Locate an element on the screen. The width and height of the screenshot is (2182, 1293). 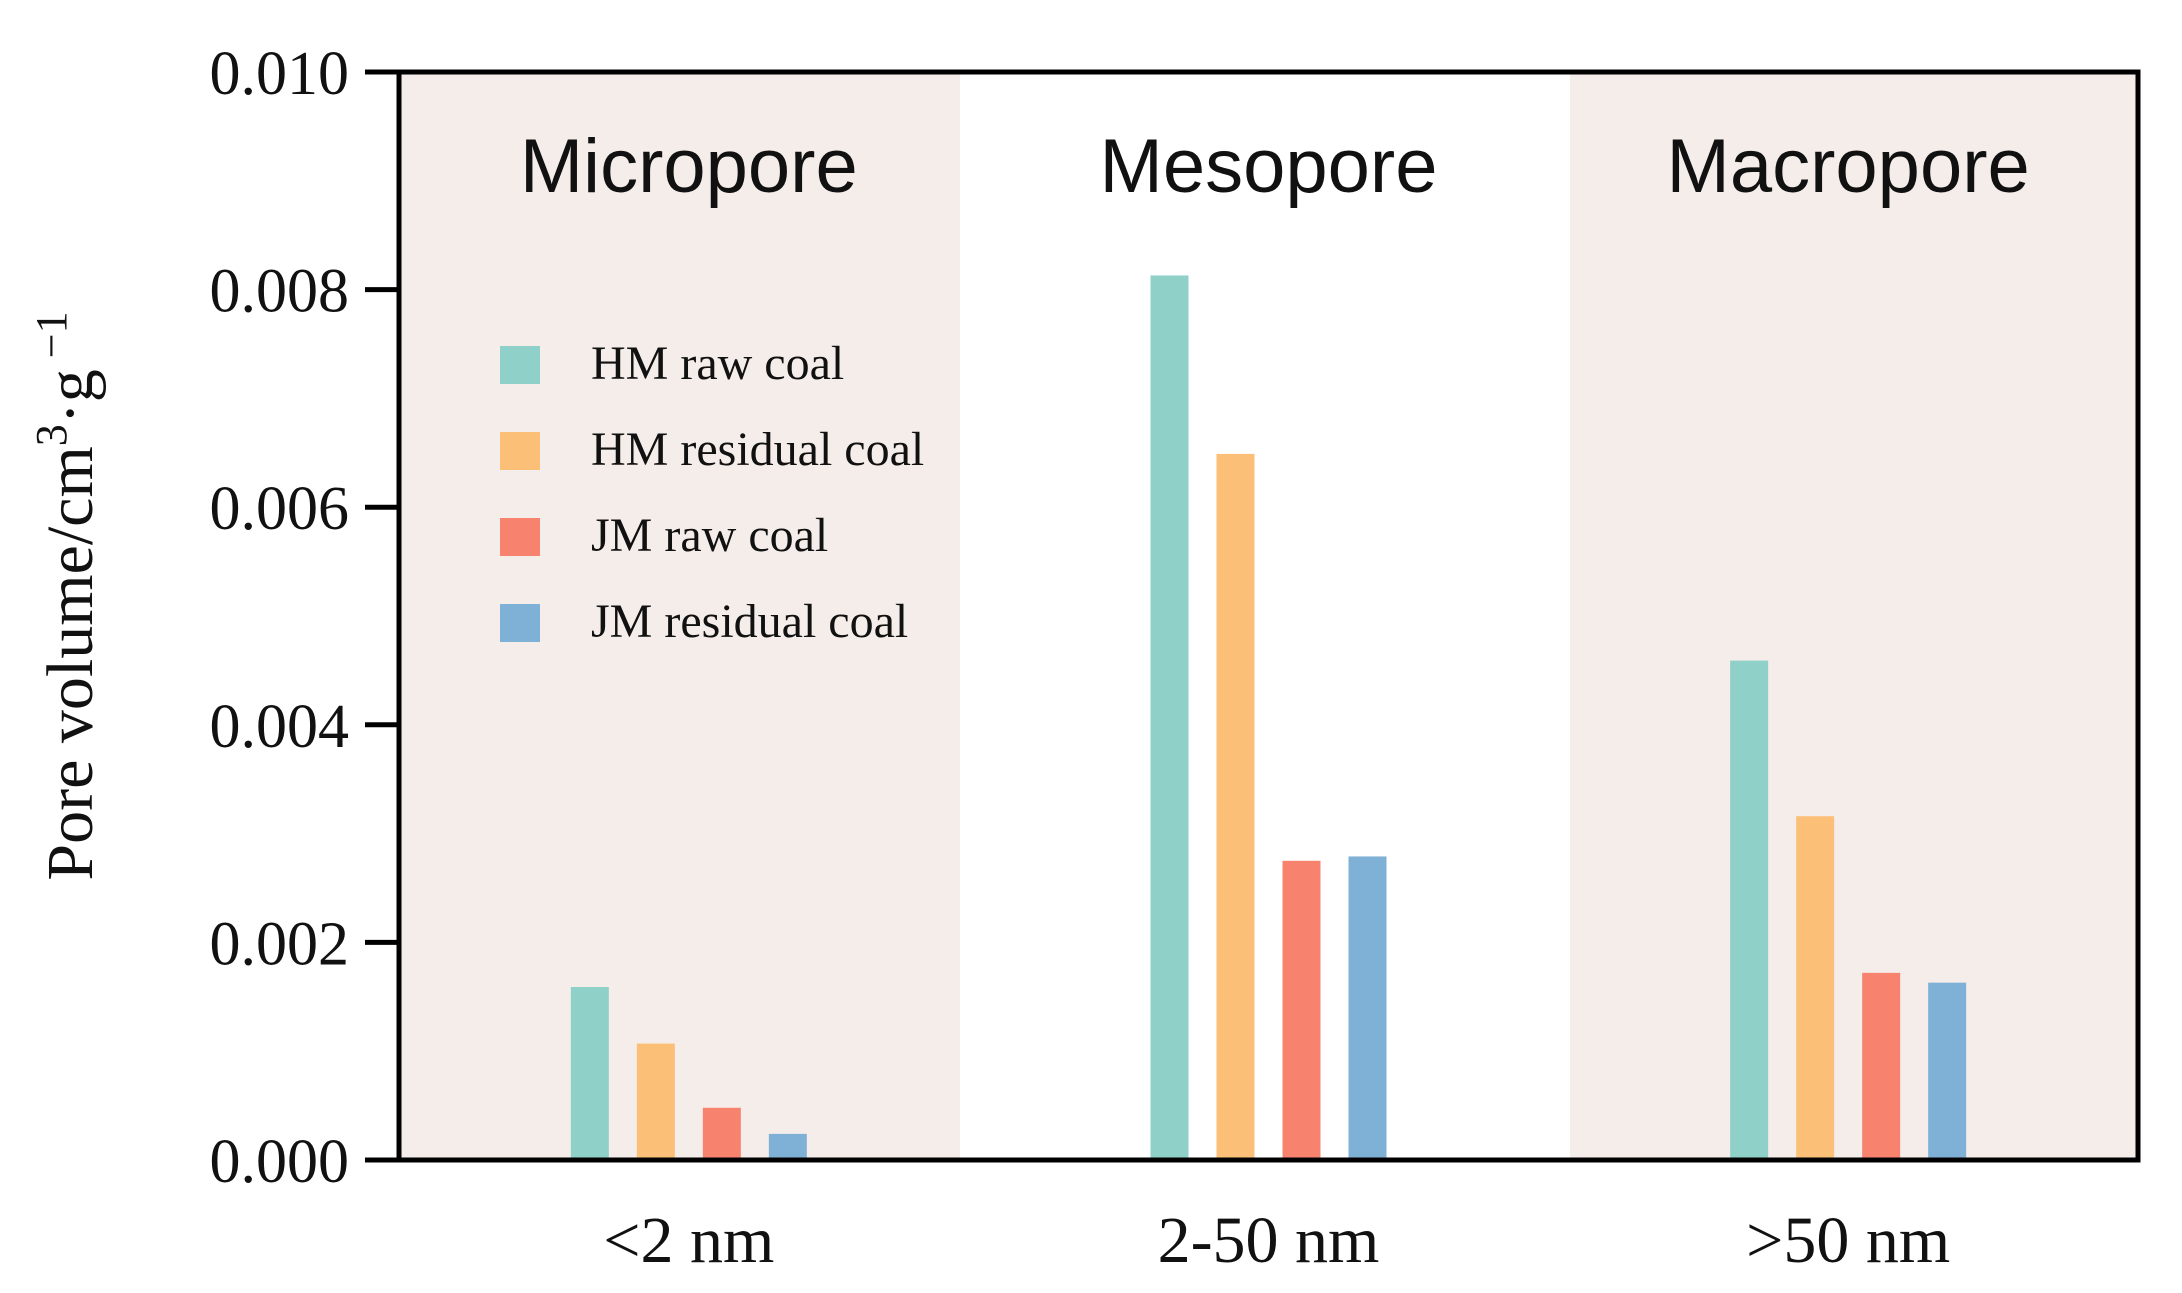
y-tick-label: 0.000 is located at coordinates (280, 1162).